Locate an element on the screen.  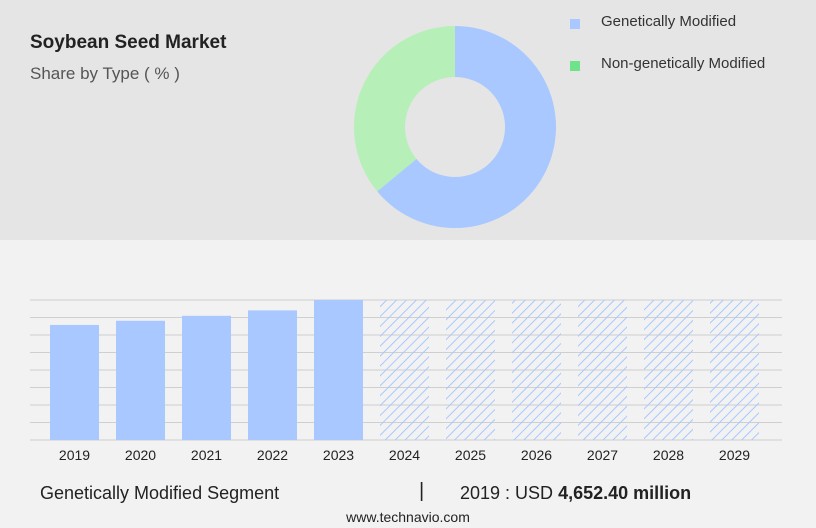
bar-forecast-2029 is located at coordinates (734, 370).